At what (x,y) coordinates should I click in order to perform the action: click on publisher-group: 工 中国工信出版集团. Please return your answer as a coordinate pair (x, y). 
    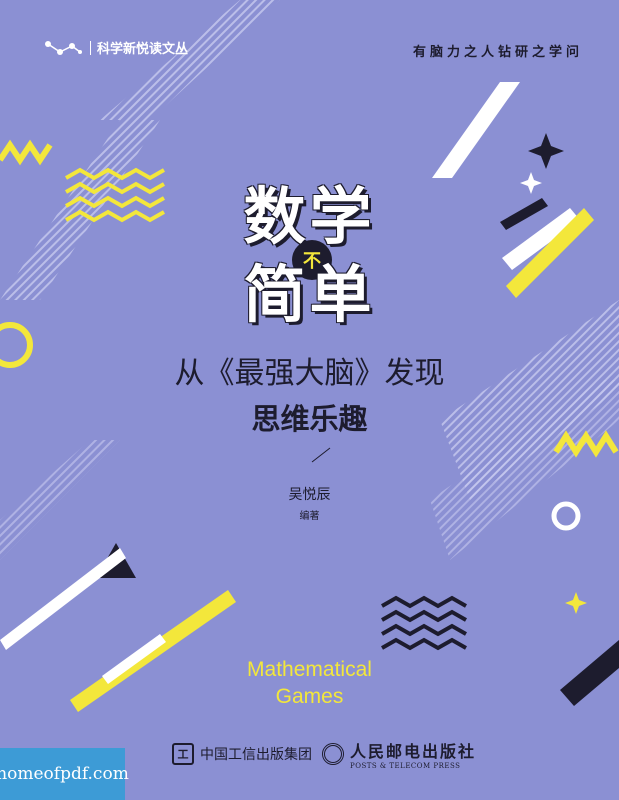
    Looking at the image, I should click on (242, 754).